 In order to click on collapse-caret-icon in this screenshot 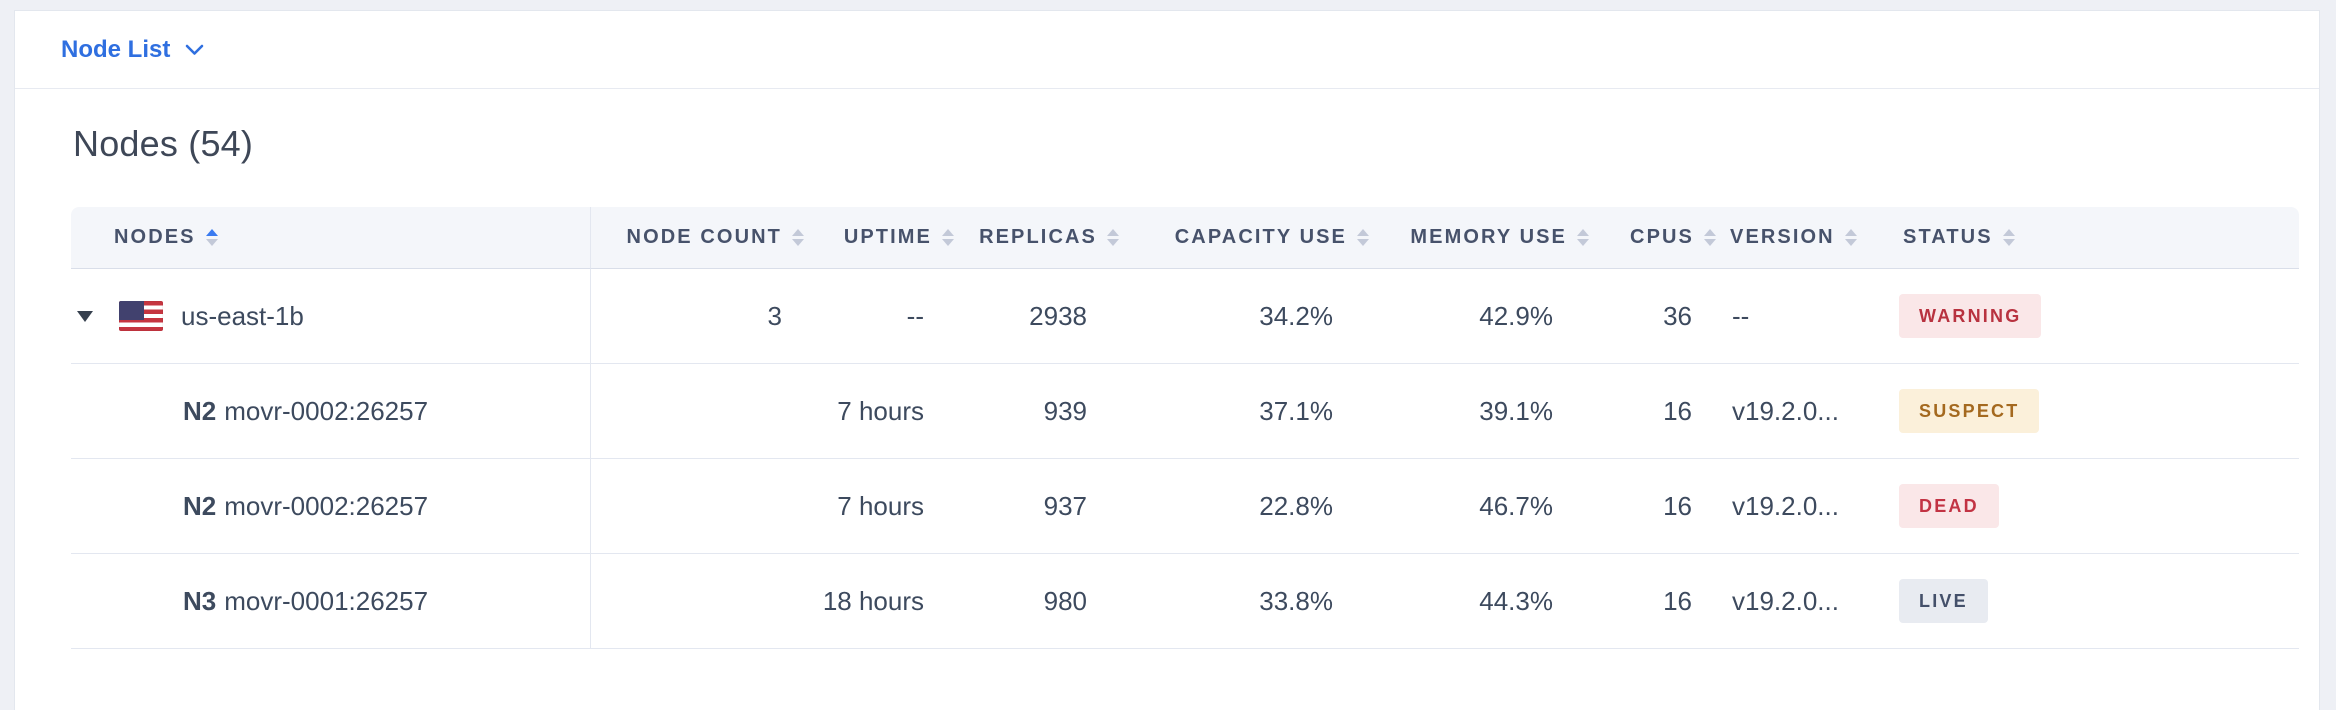, I will do `click(85, 316)`.